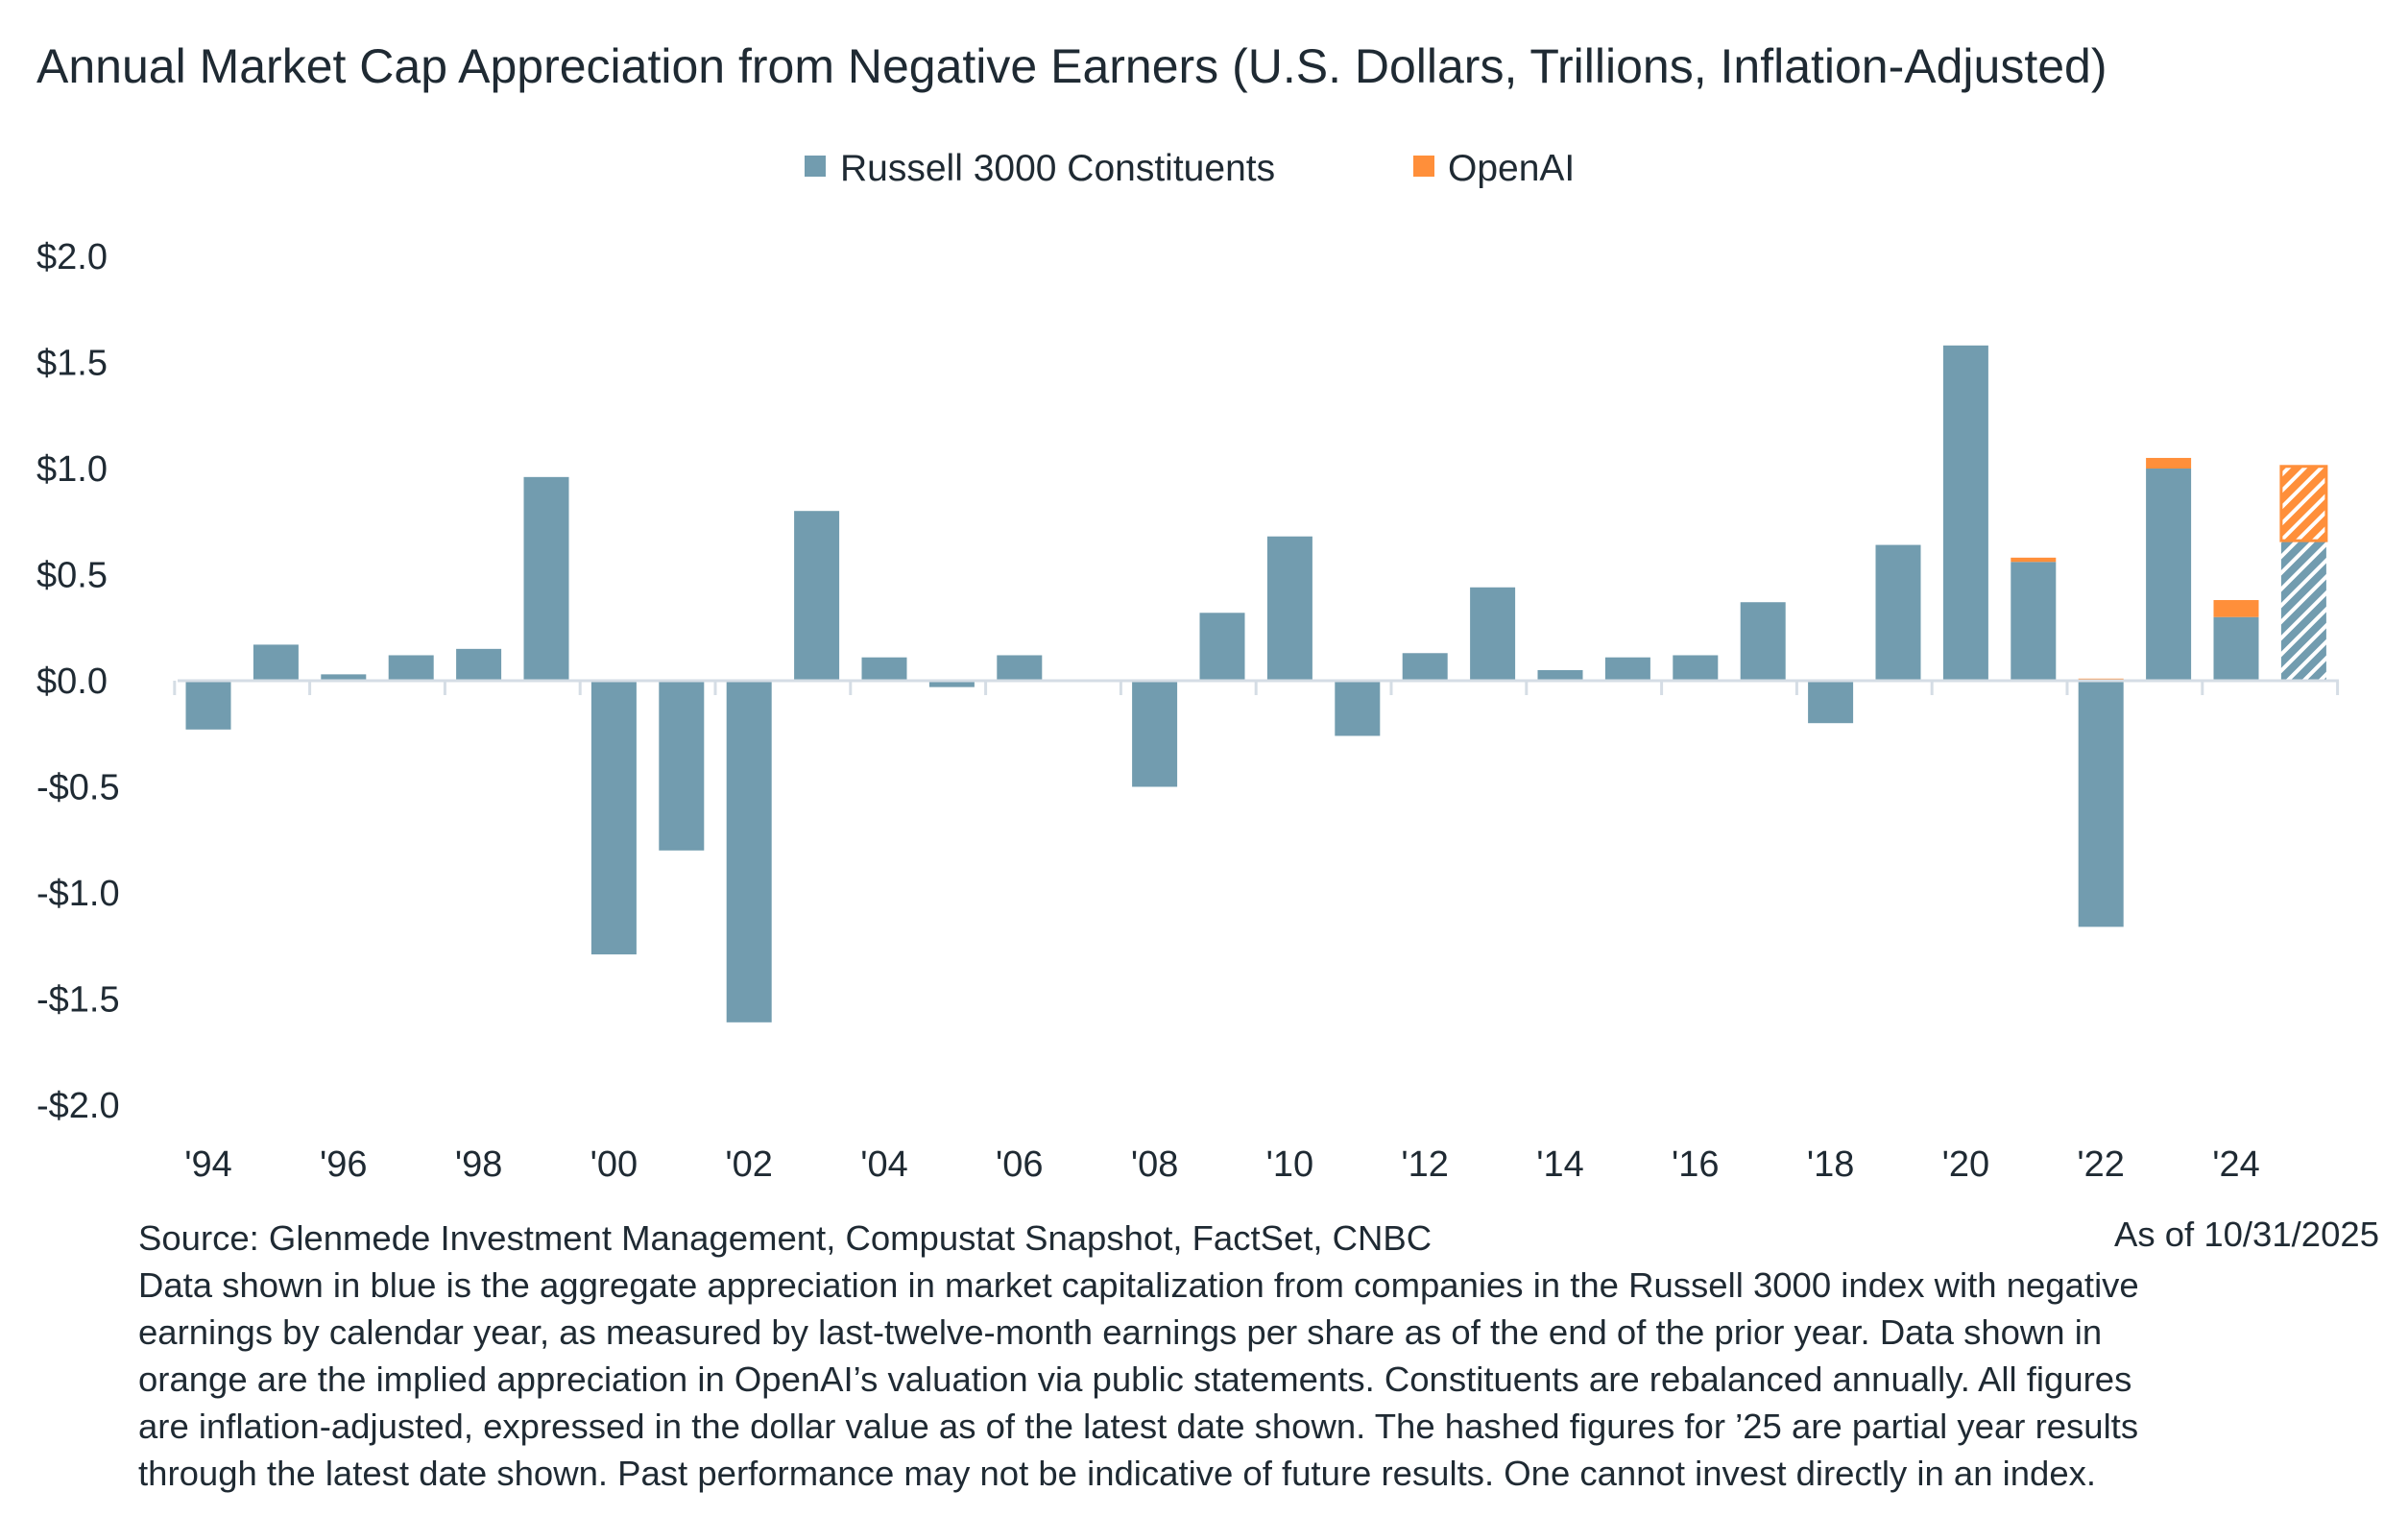  Describe the element at coordinates (78, 1106) in the screenshot. I see `y-tick-label: -$2.0` at that location.